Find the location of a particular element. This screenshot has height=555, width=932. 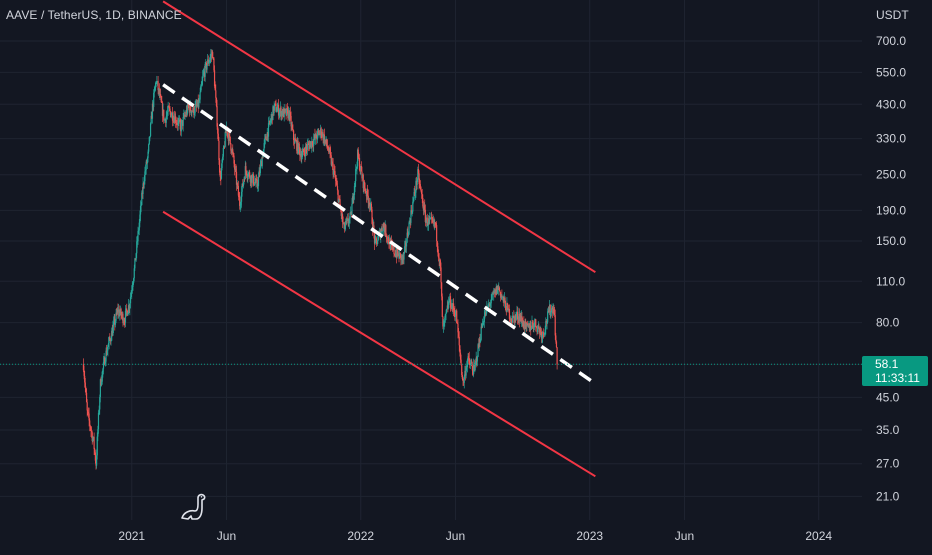

time-axis: 2021 Jun 2022 Jun 2023 Jun 2024 is located at coordinates (431, 535).